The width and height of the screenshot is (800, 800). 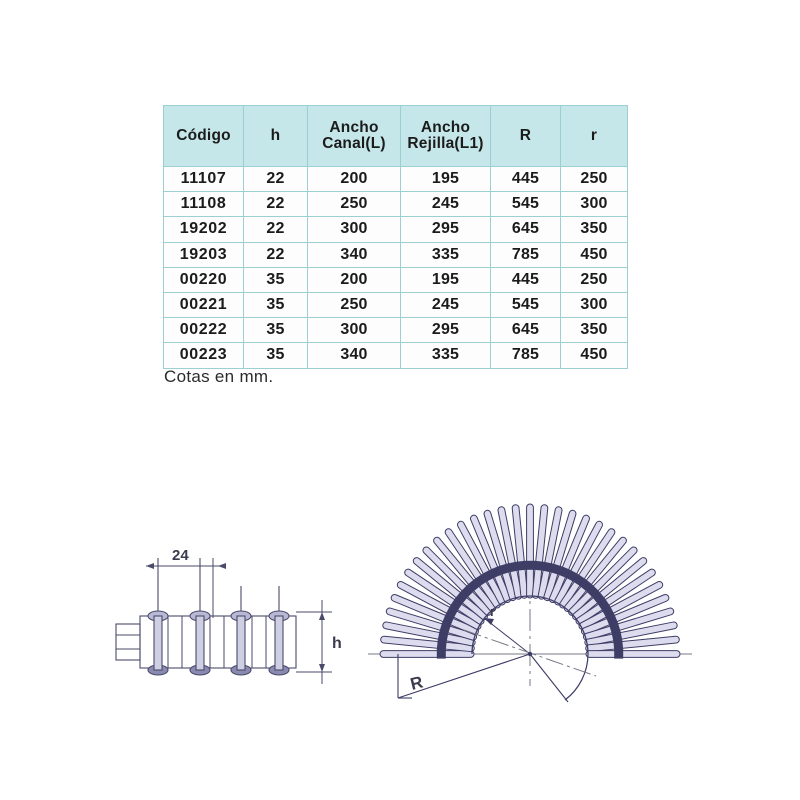 I want to click on radial-svg: r R, so click(x=530, y=603).